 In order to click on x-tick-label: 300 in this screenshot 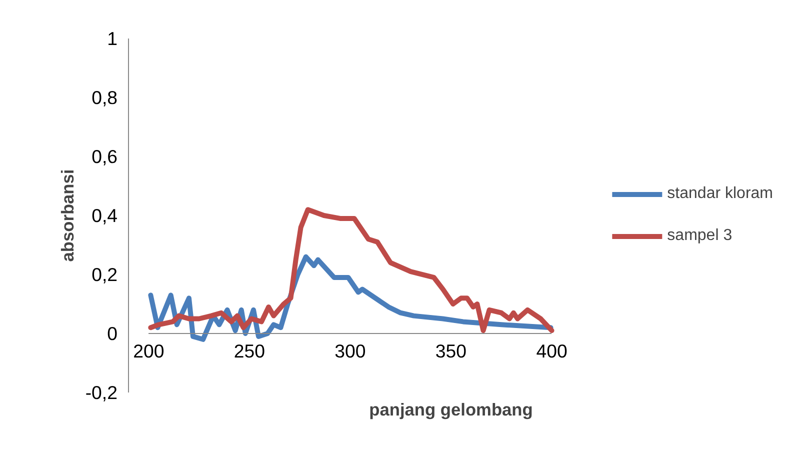, I will do `click(350, 351)`.